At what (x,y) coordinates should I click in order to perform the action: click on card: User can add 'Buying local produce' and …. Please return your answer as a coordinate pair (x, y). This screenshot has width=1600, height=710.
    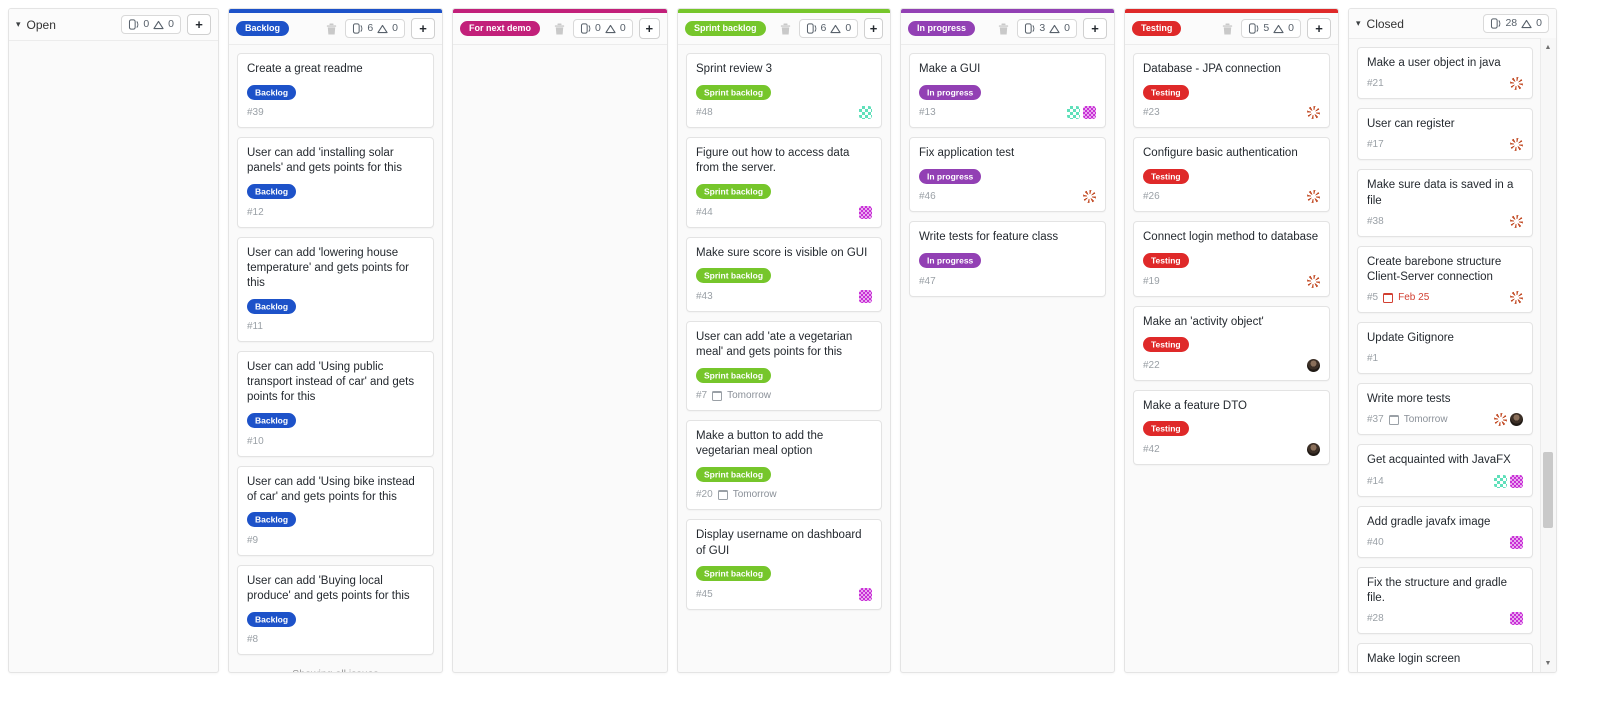
    Looking at the image, I should click on (335, 610).